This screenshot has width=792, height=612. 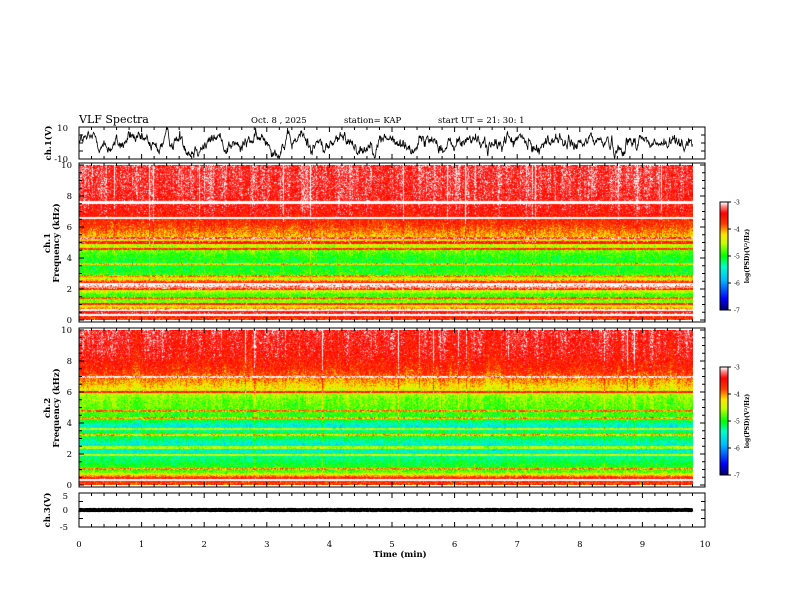 What do you see at coordinates (48, 408) in the screenshot?
I see `ch2-spectrogram-ylabel: ch.2` at bounding box center [48, 408].